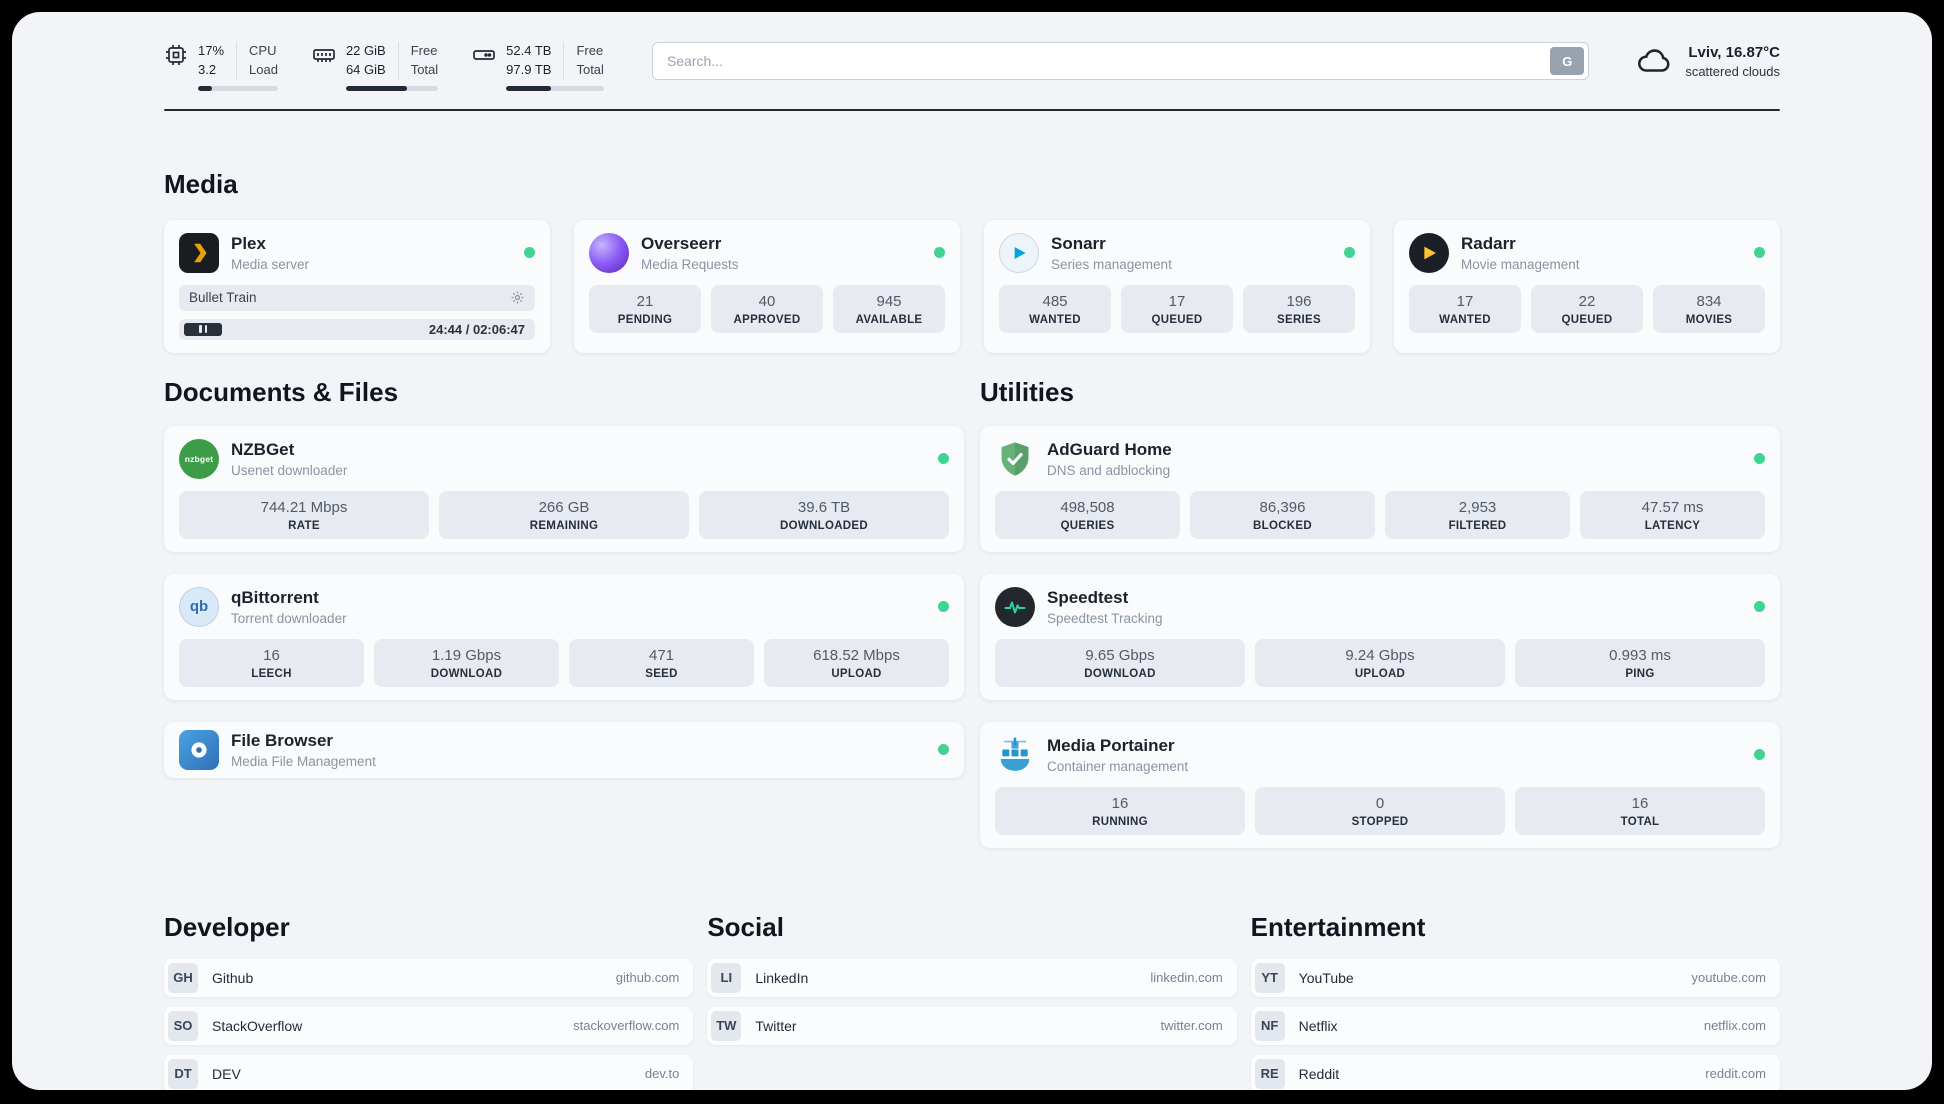 The width and height of the screenshot is (1944, 1104). Describe the element at coordinates (1120, 61) in the screenshot. I see `search-input` at that location.